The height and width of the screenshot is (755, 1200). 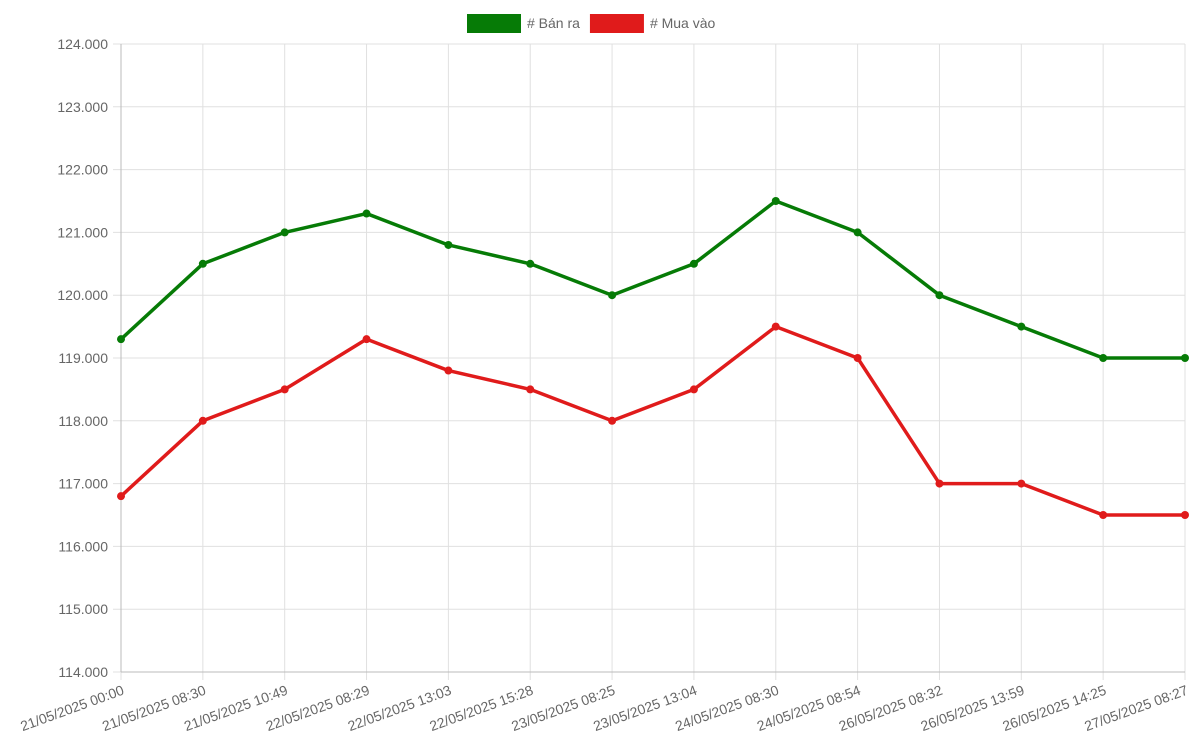 What do you see at coordinates (82, 295) in the screenshot?
I see `y-tick-label: 120.000` at bounding box center [82, 295].